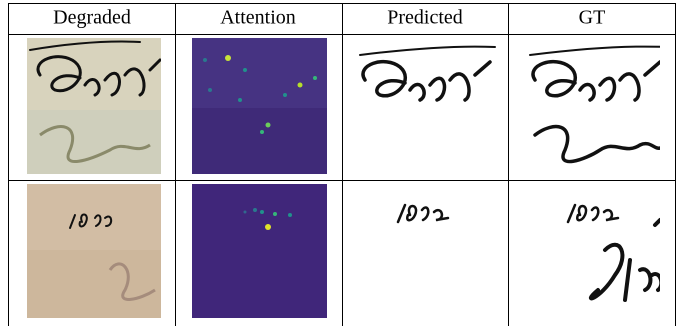  What do you see at coordinates (592, 18) in the screenshot?
I see `header-cell: GT` at bounding box center [592, 18].